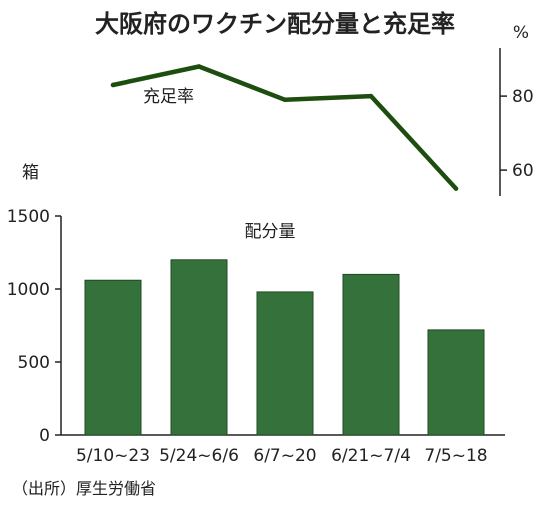  I want to click on source-note: （出所）厚生労働省, so click(84, 488).